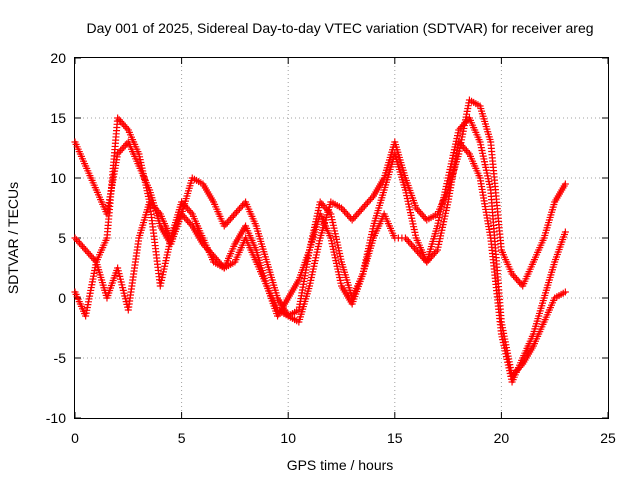 The image size is (640, 480). Describe the element at coordinates (395, 438) in the screenshot. I see `x-tick-label: 15` at that location.